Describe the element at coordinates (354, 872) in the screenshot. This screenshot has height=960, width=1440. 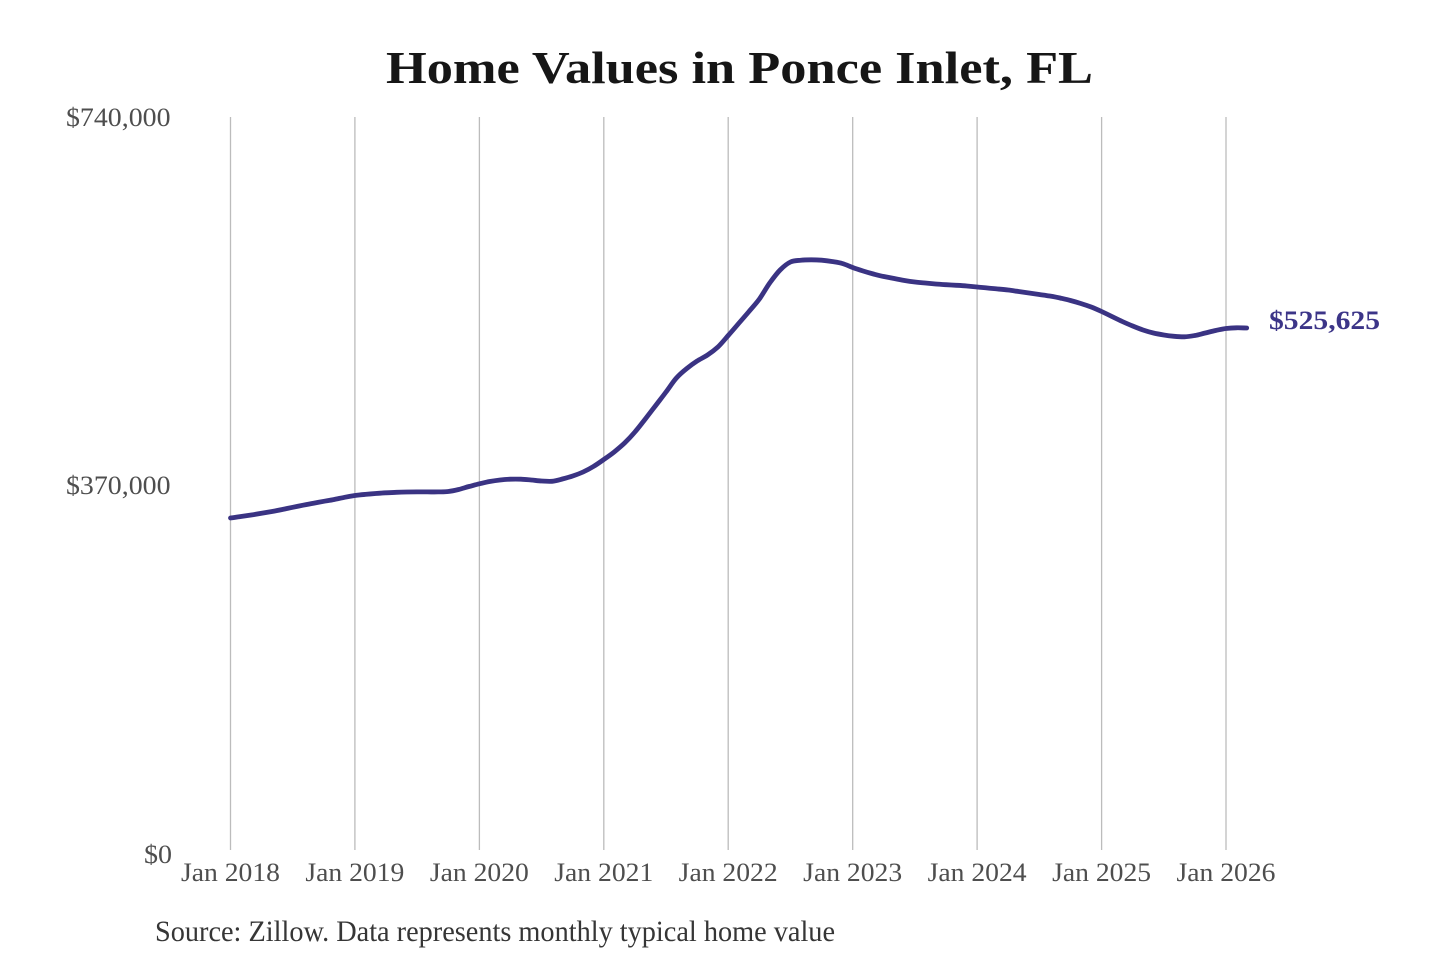
I see `svg-text: Jan 2019` at that location.